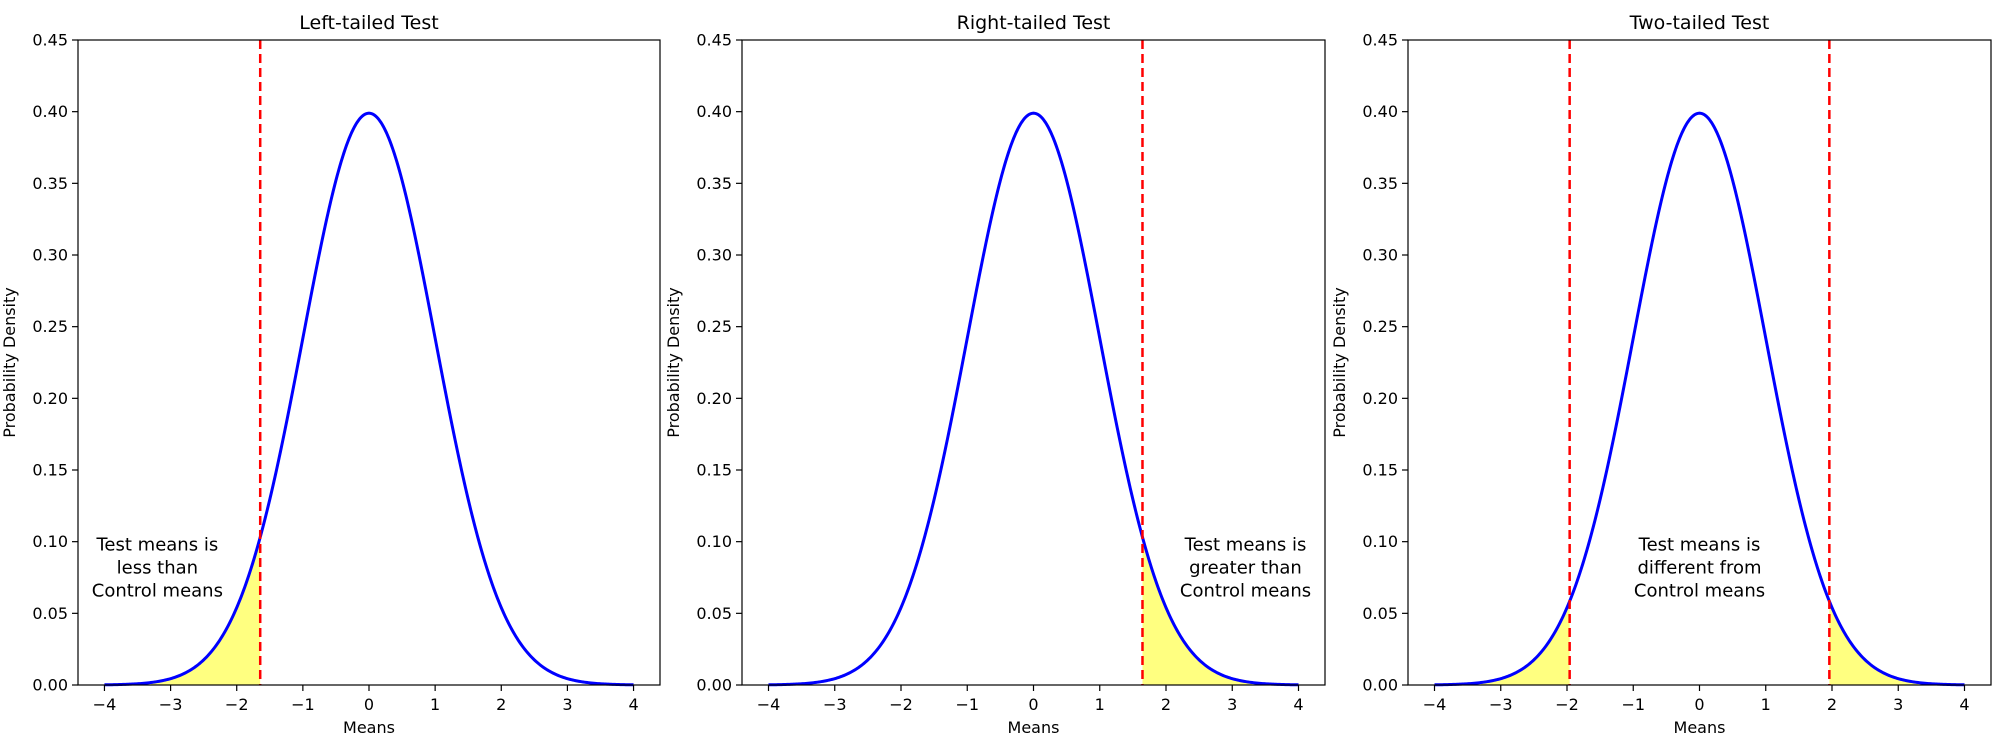  I want to click on annotation-line-2: greater than, so click(1245, 567).